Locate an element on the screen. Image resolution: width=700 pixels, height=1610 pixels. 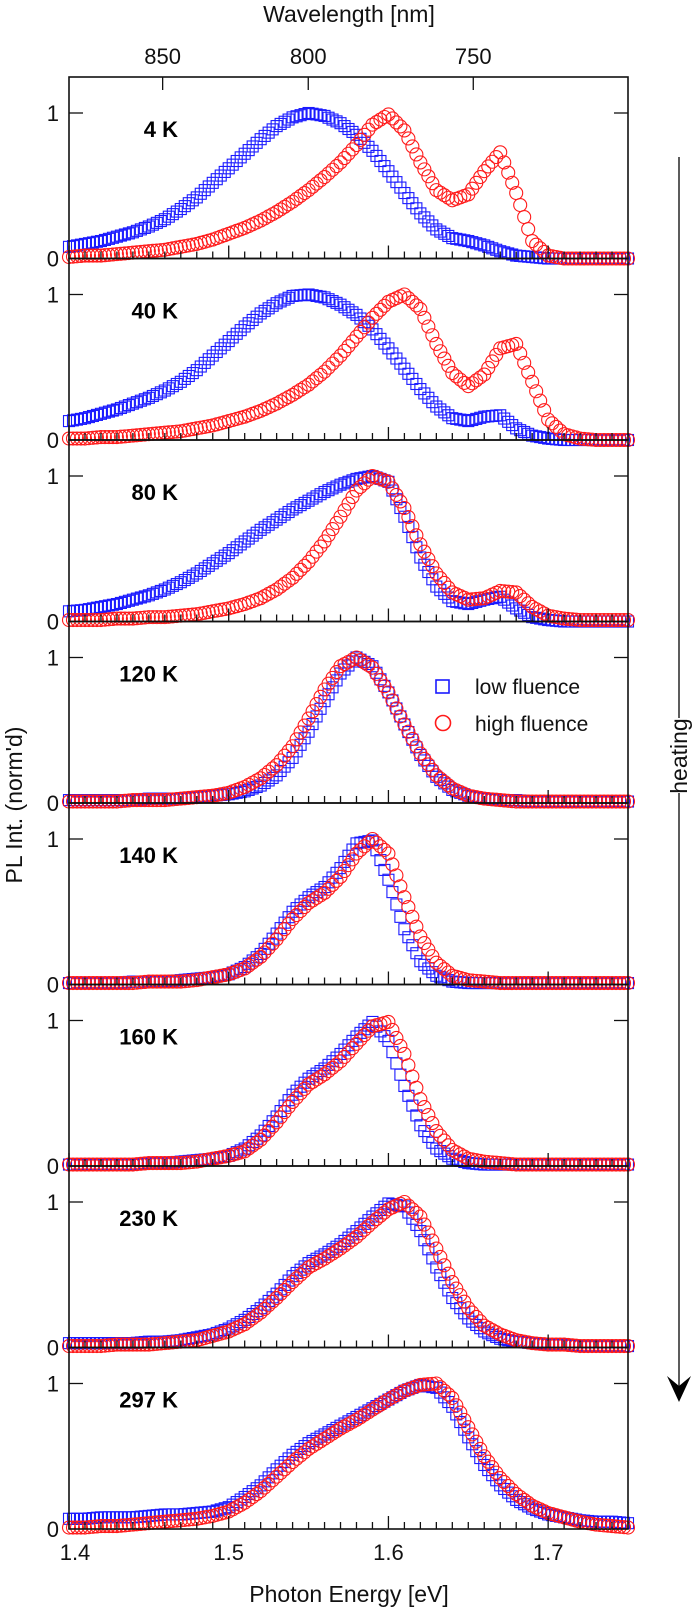
y-tick-label: 1 is located at coordinates (53, 1384).